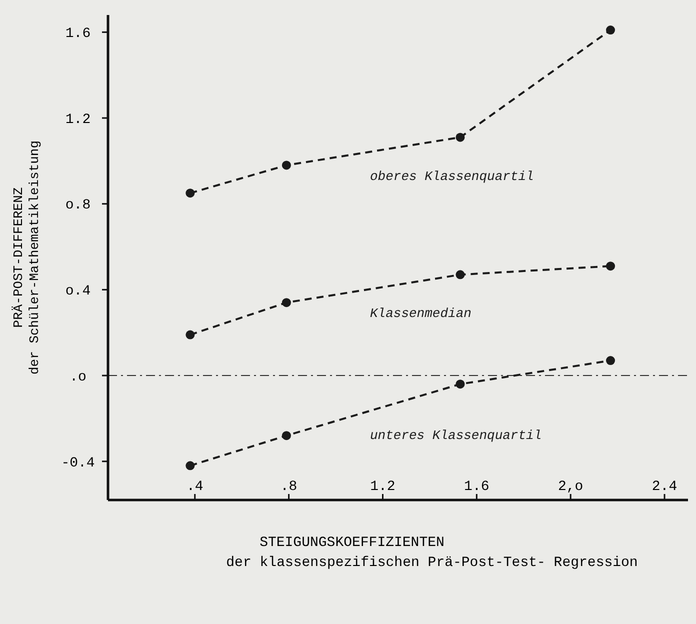 The width and height of the screenshot is (696, 624). Describe the element at coordinates (456, 435) in the screenshot. I see `series-label: unteres Klassenquartil` at that location.